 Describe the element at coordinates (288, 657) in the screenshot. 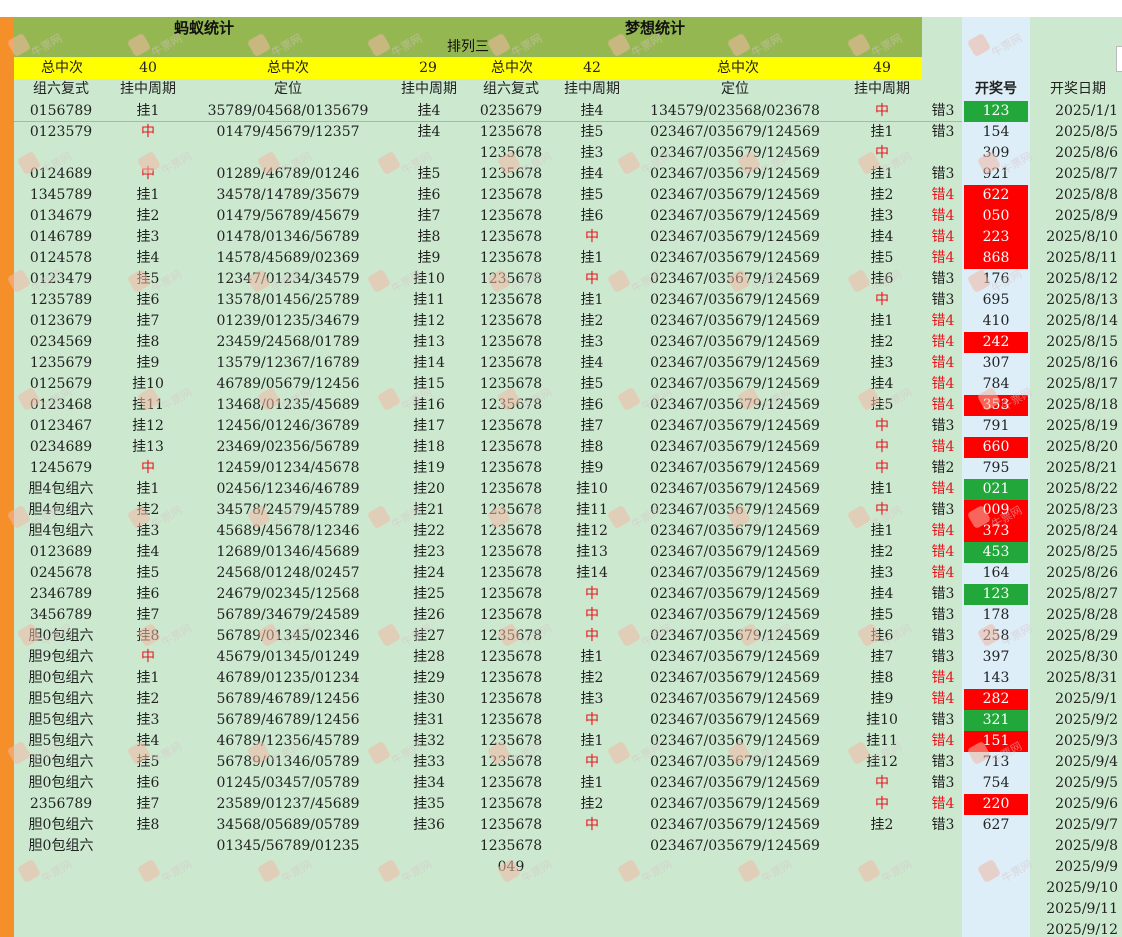

I see `position-cell: 45679/01345/01249` at that location.